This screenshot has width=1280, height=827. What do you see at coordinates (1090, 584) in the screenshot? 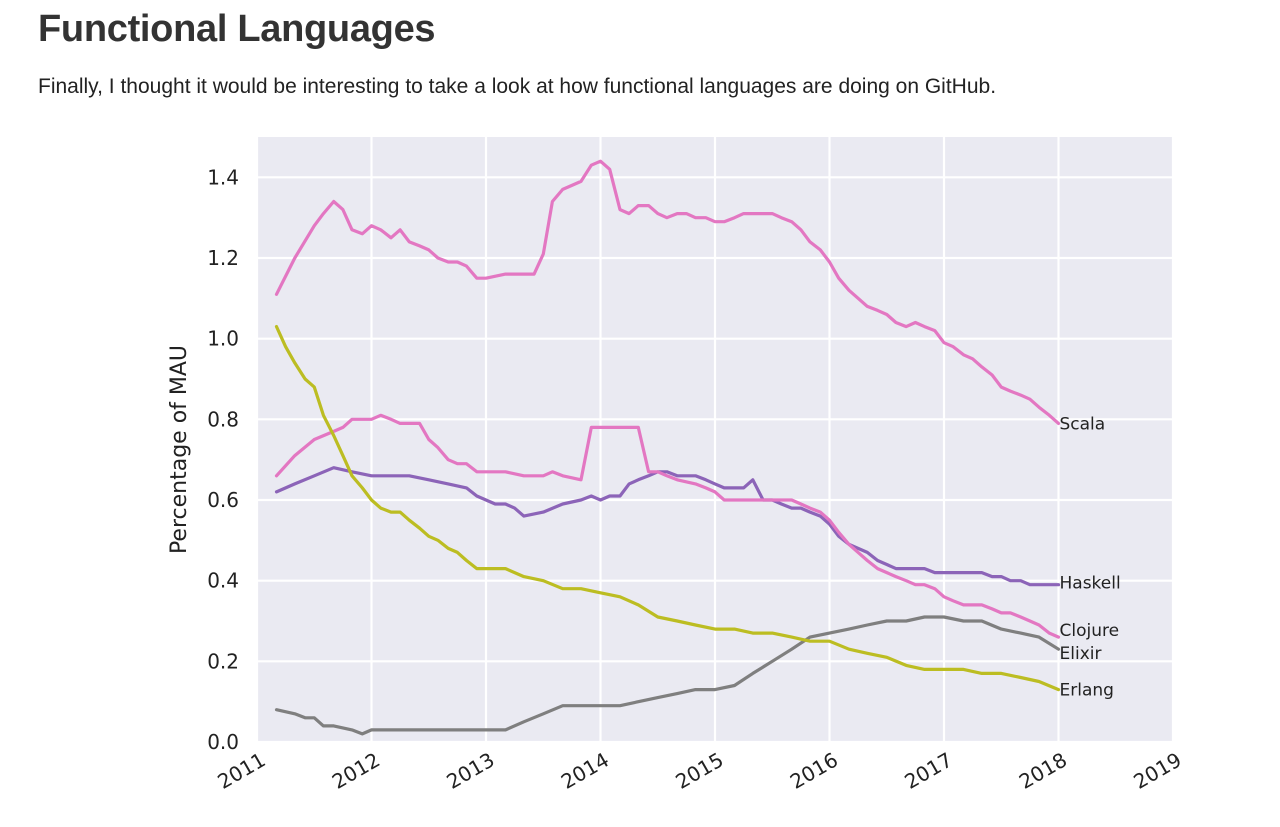
I see `series-label-haskell: Haskell` at bounding box center [1090, 584].